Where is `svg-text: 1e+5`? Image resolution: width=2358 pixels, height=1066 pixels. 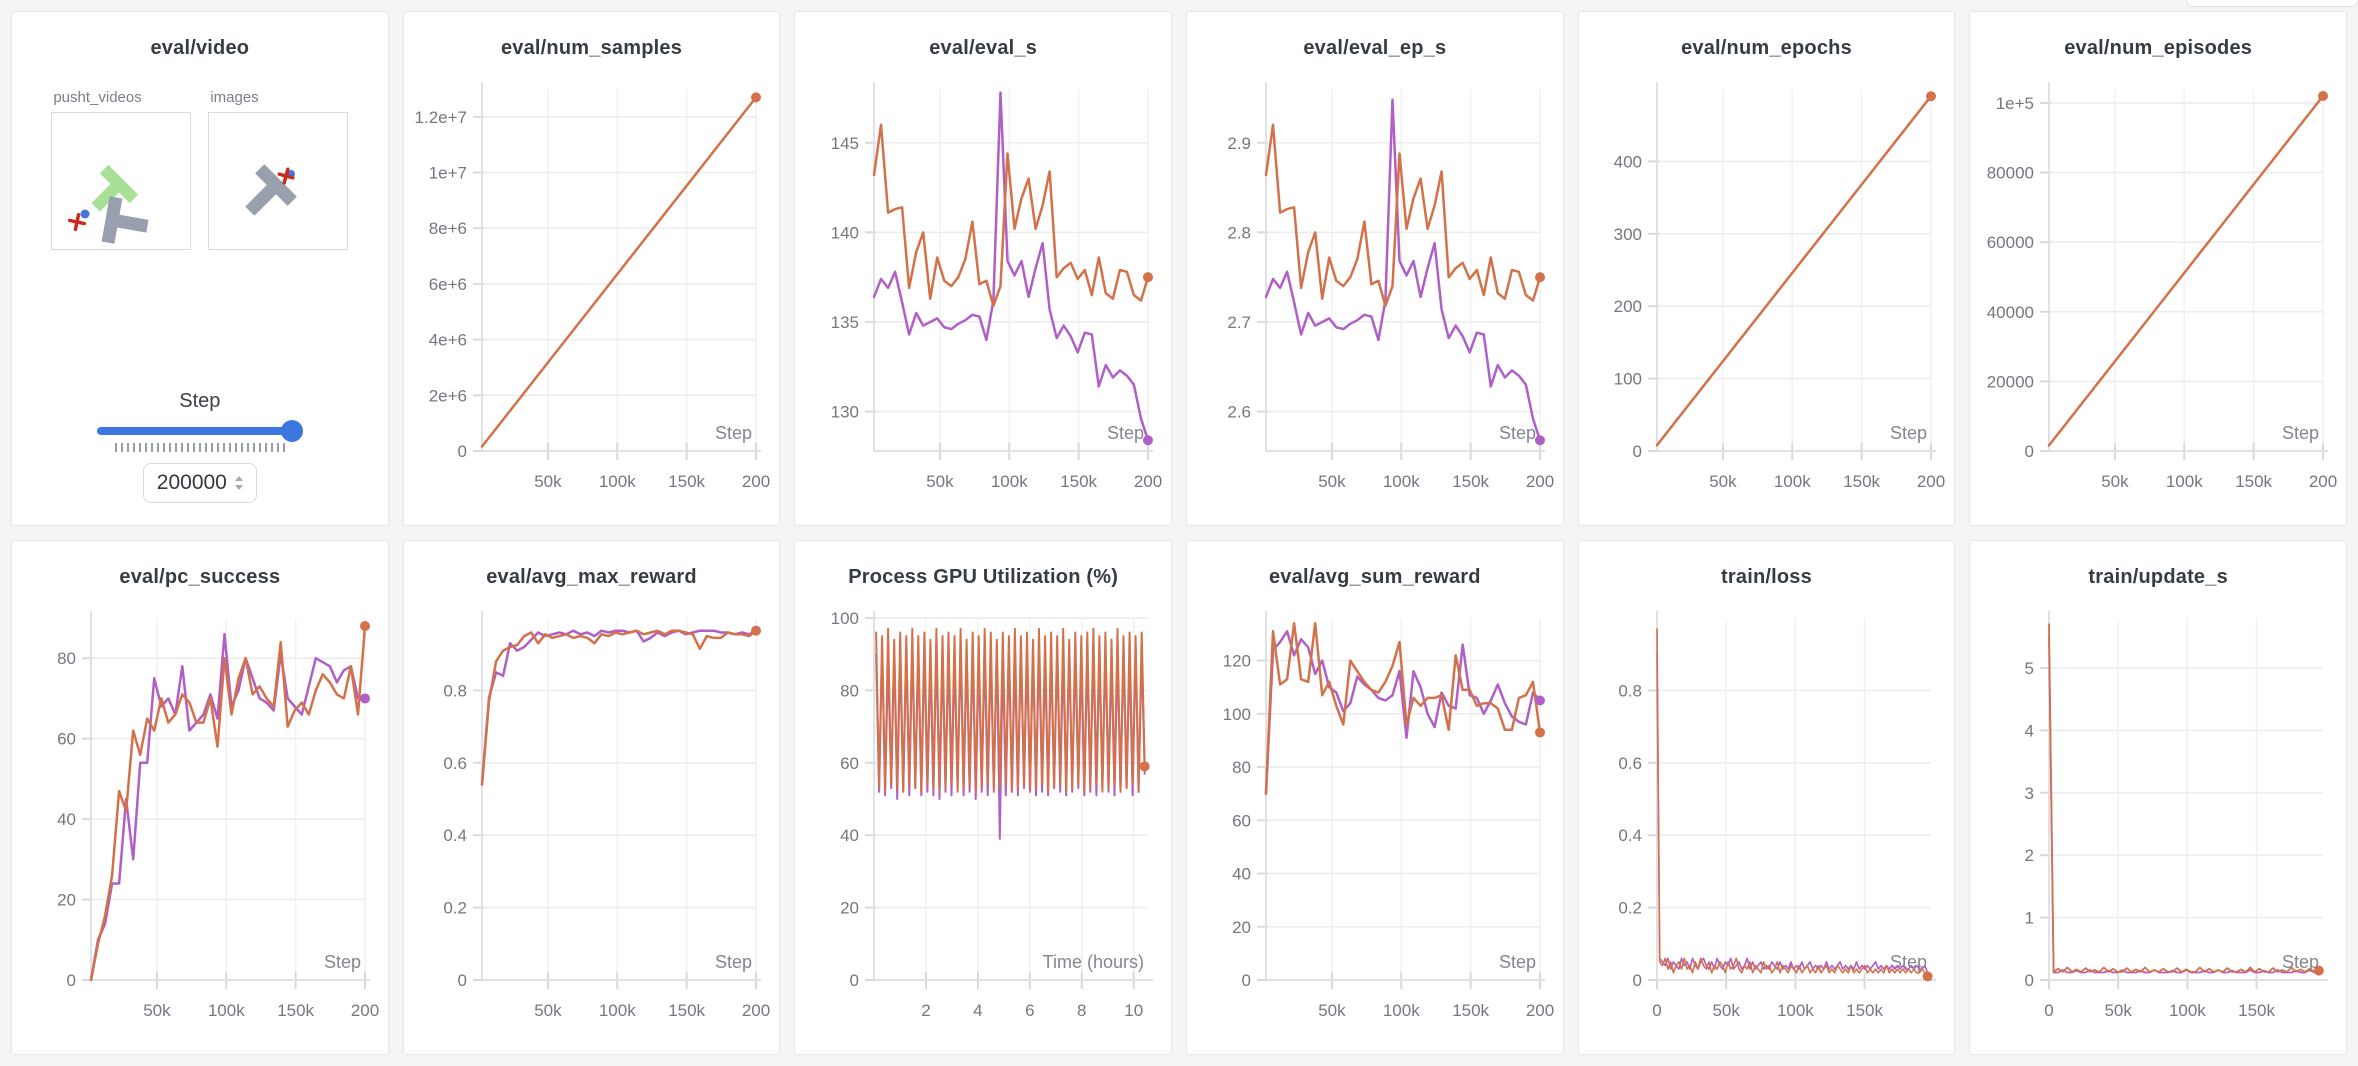 svg-text: 1e+5 is located at coordinates (2015, 103).